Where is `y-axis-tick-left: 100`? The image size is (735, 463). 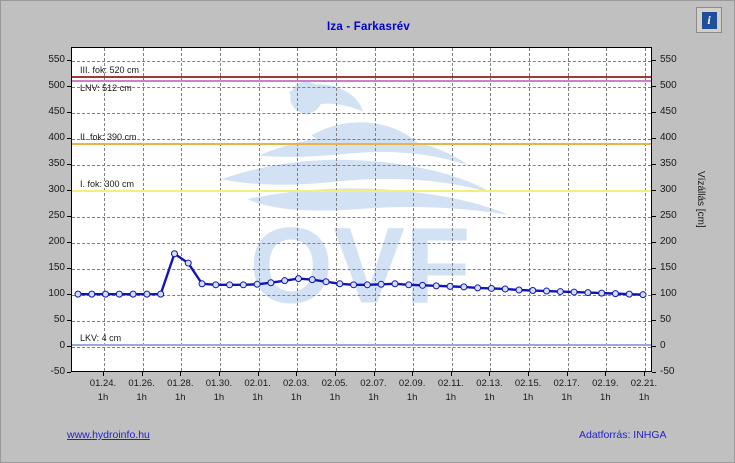
y-axis-tick-left: 100 is located at coordinates (56, 293).